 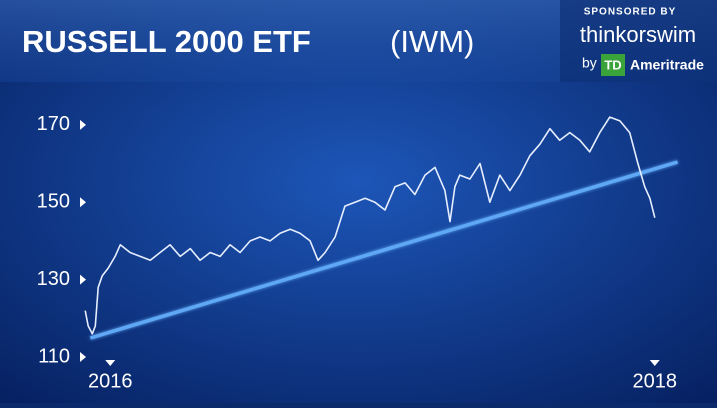 I want to click on td: TD, so click(x=612, y=64).